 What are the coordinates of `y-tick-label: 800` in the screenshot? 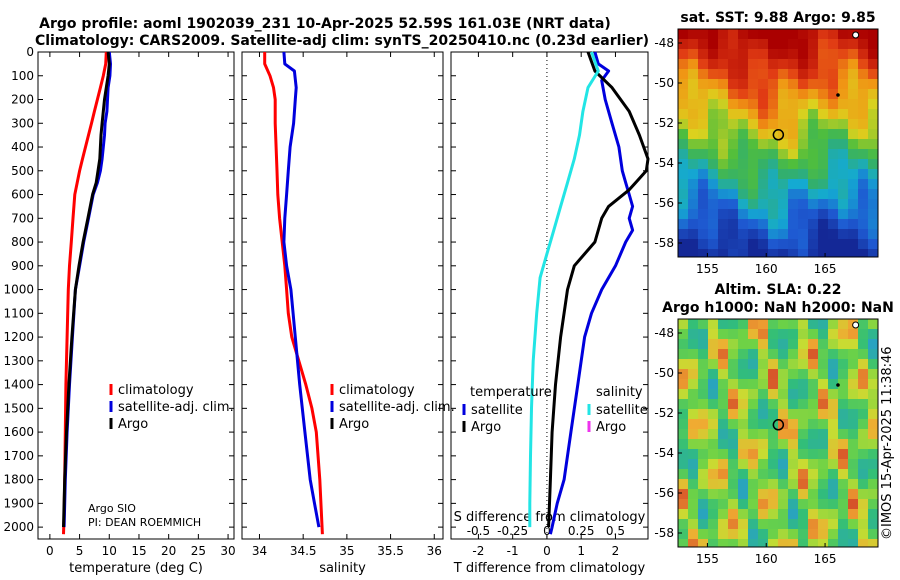 It's located at (22, 242).